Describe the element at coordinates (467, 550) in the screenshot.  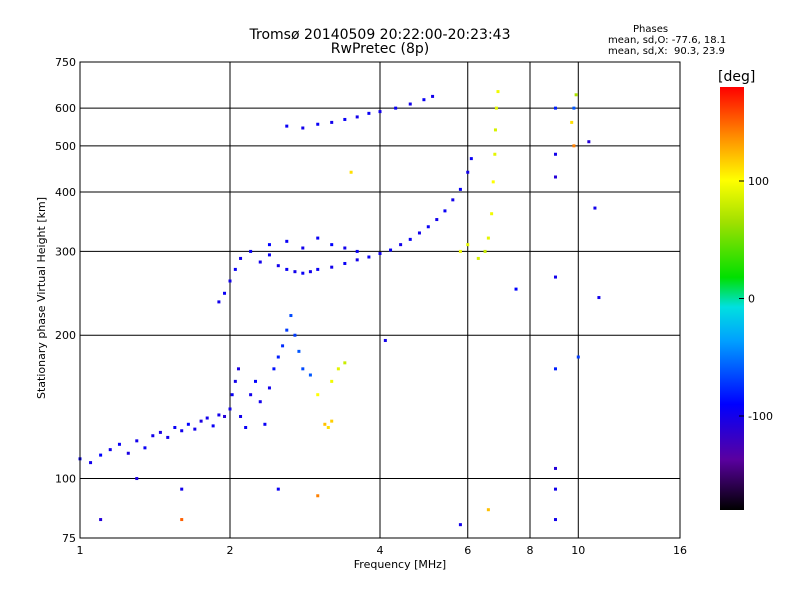
I see `x-tick-label: 6` at that location.